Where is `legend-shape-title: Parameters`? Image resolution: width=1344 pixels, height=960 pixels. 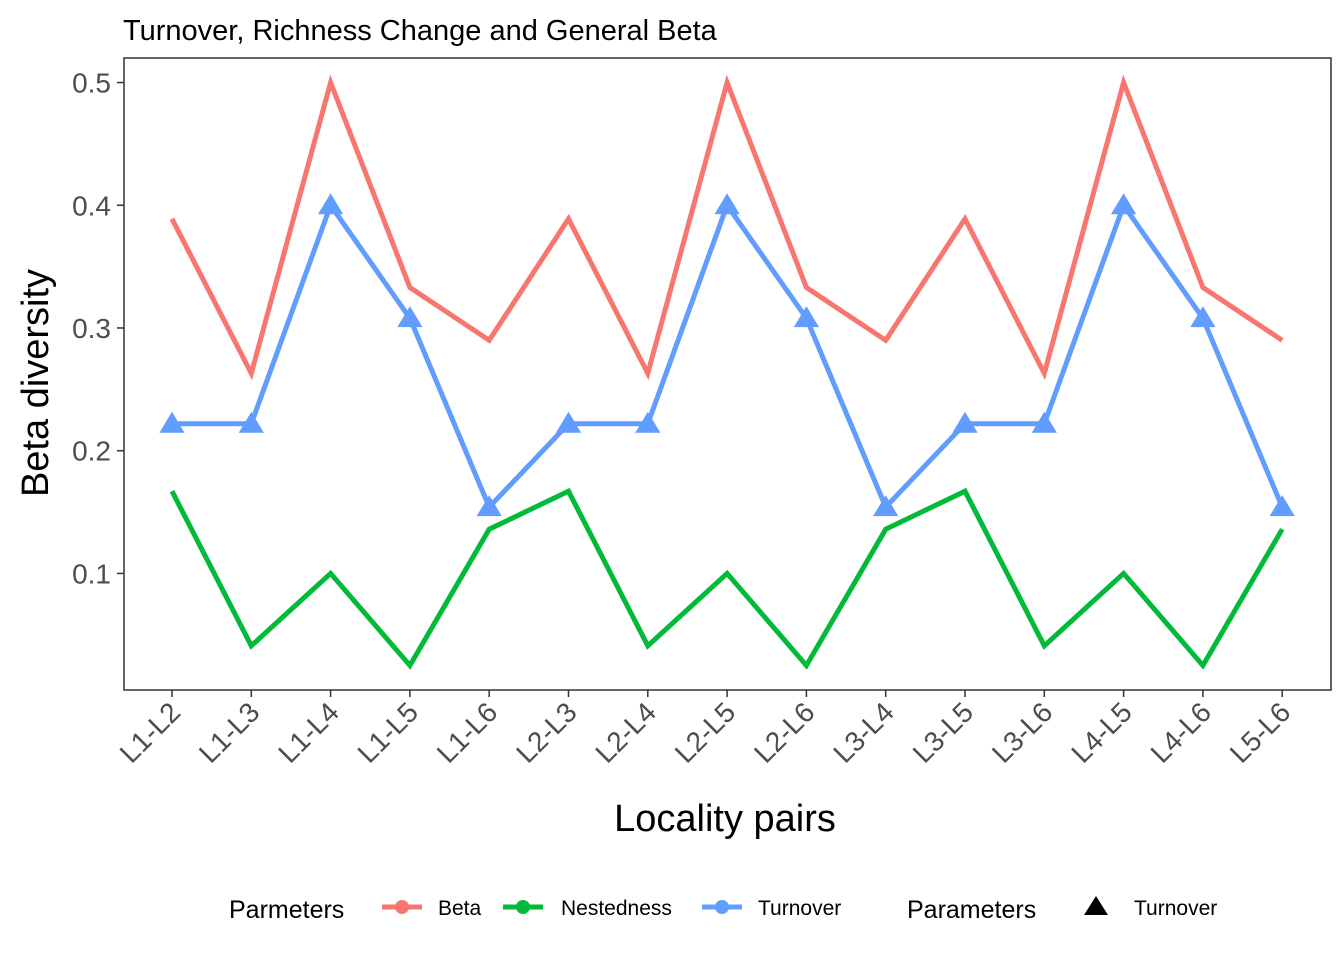 legend-shape-title: Parameters is located at coordinates (971, 910).